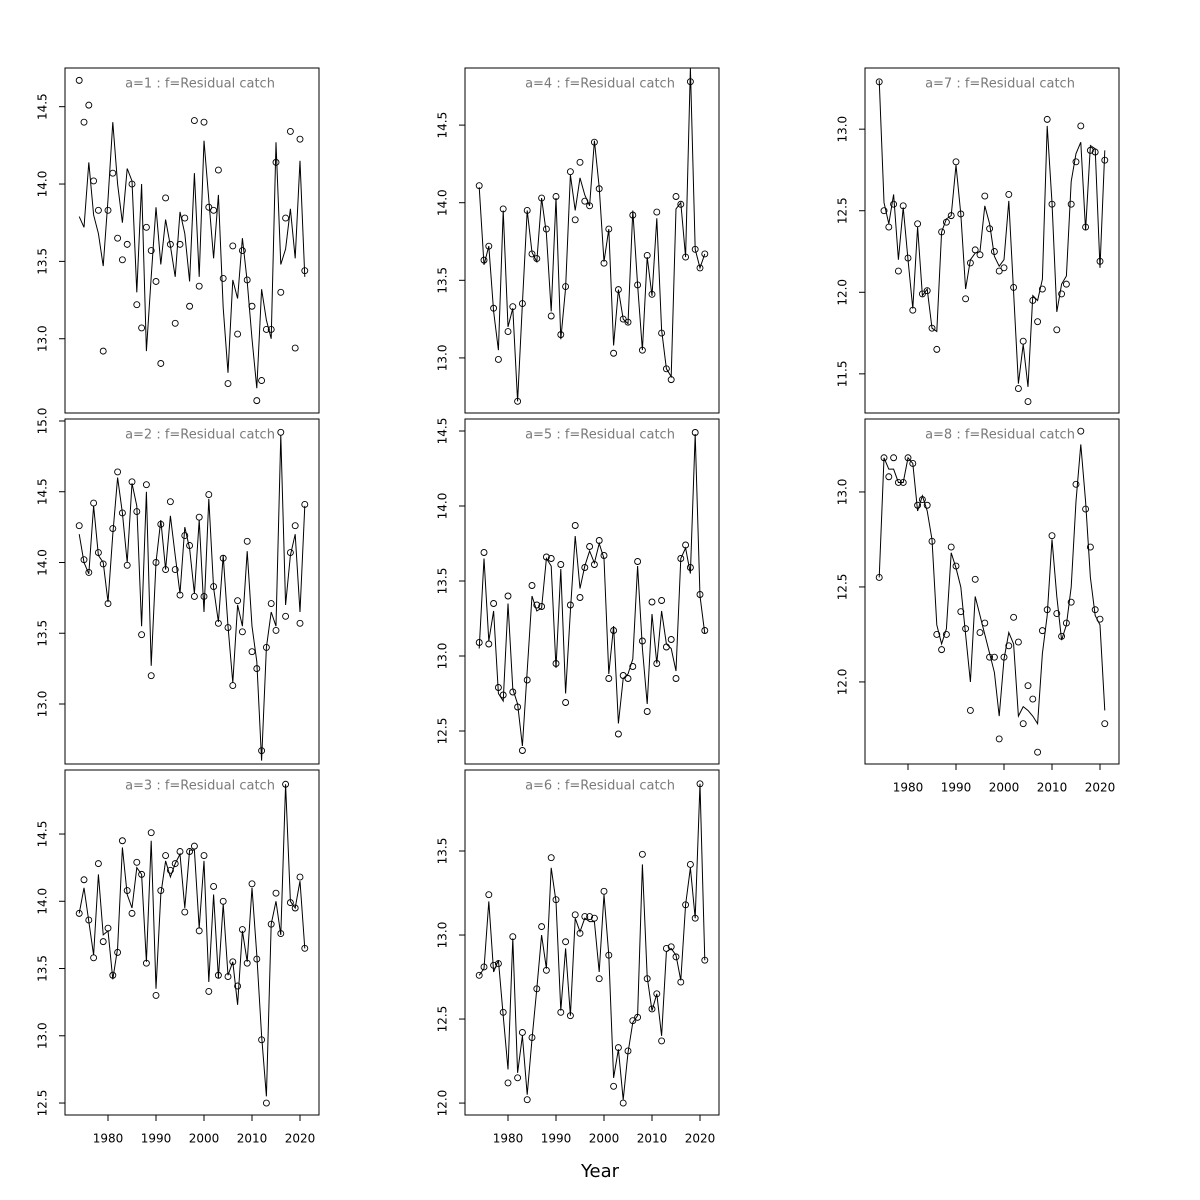 This screenshot has width=1200, height=1200. What do you see at coordinates (200, 84) in the screenshot?
I see `panel-title: a=1 : f=Residual catch` at bounding box center [200, 84].